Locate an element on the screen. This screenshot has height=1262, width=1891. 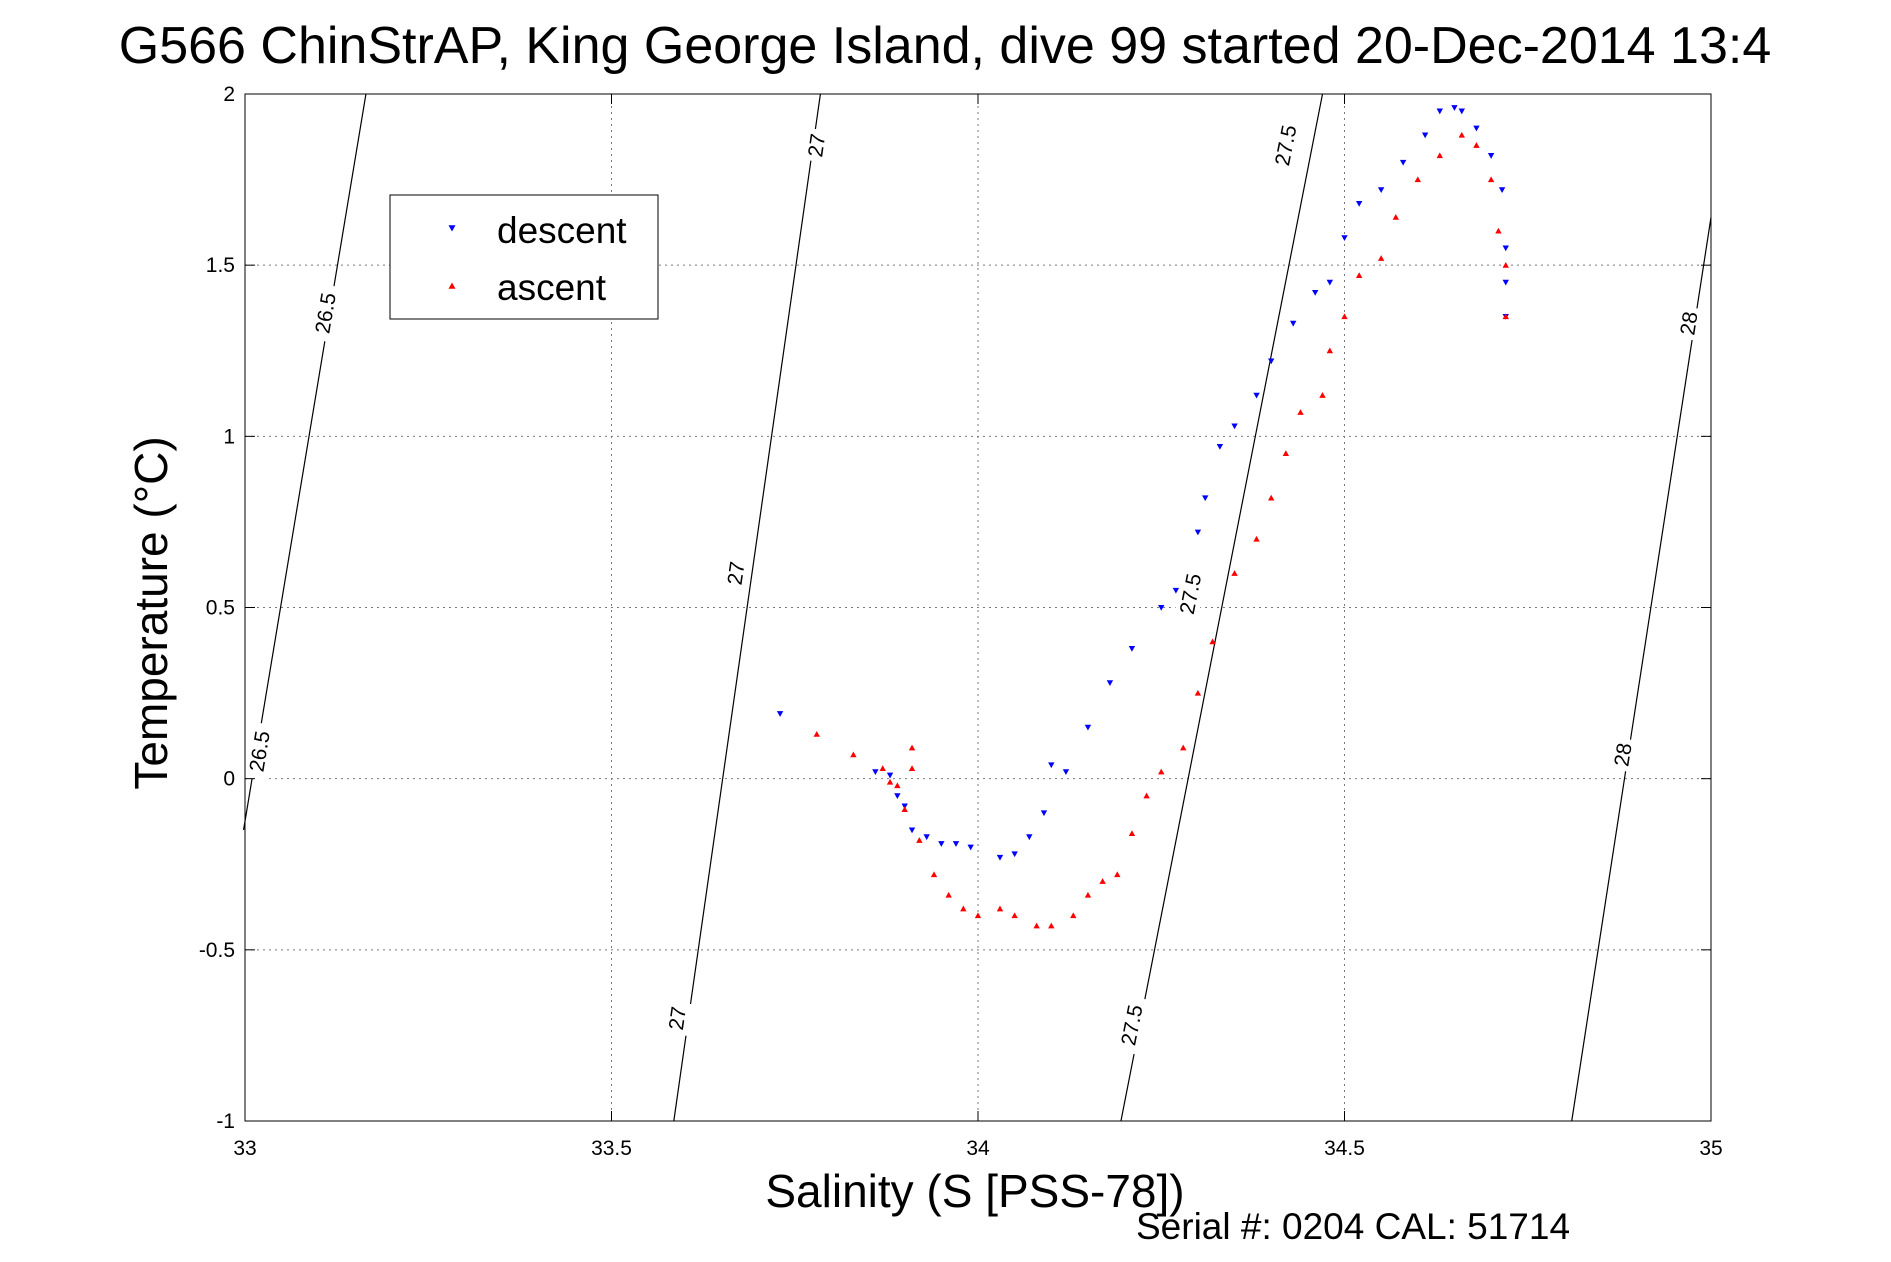
x-tick-label: 34 is located at coordinates (978, 1148).